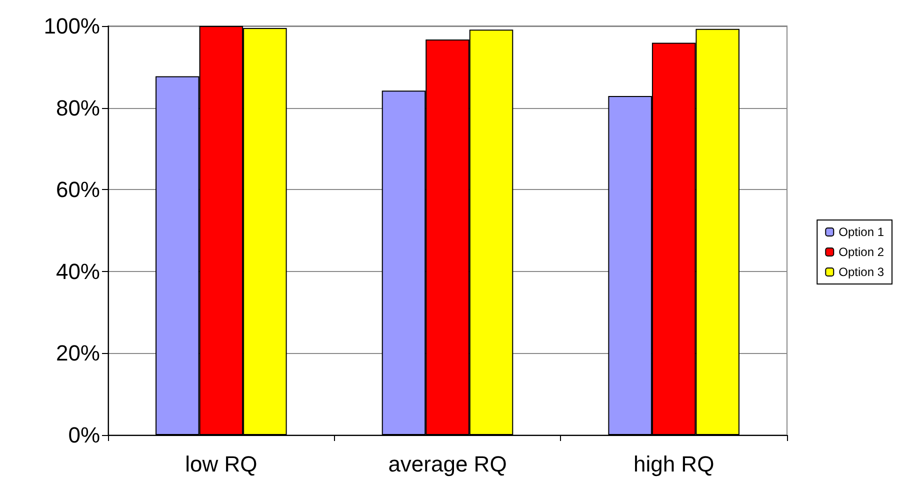  Describe the element at coordinates (72, 26) in the screenshot. I see `y-tick-label: 100%` at that location.